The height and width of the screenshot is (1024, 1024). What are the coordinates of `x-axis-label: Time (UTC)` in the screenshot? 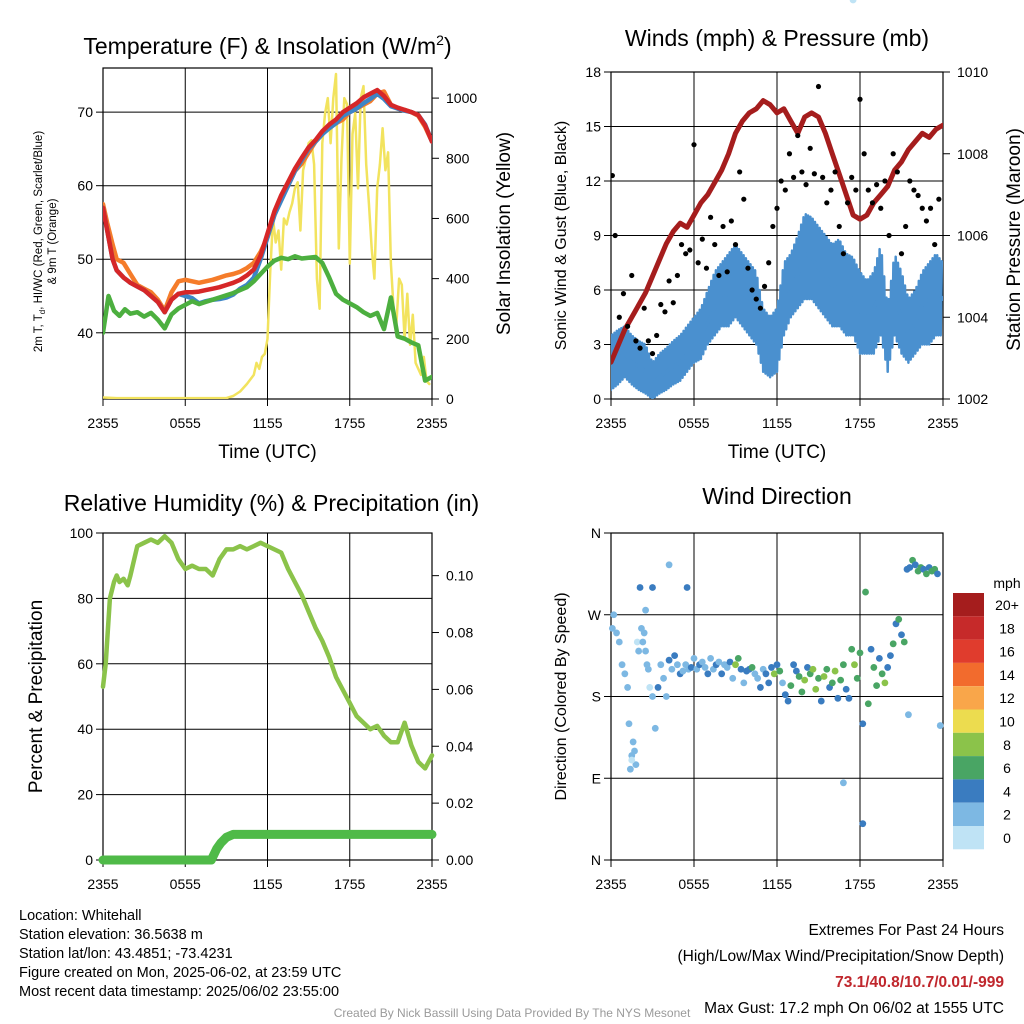 It's located at (777, 452).